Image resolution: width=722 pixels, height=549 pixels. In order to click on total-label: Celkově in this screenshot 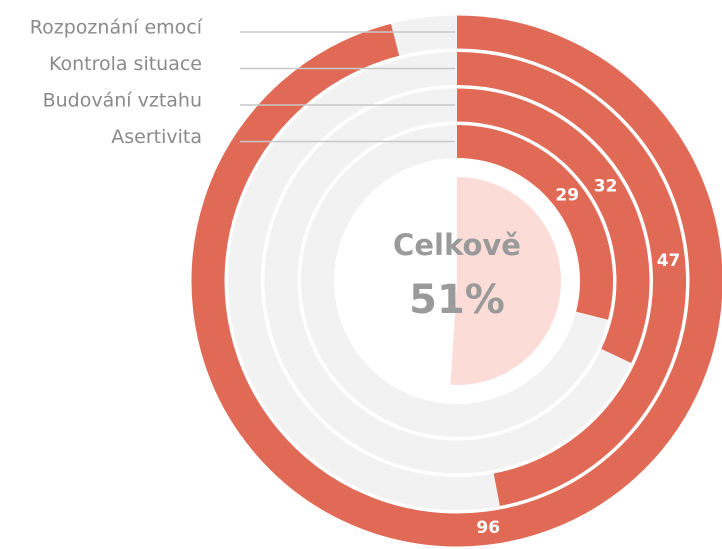, I will do `click(457, 245)`.